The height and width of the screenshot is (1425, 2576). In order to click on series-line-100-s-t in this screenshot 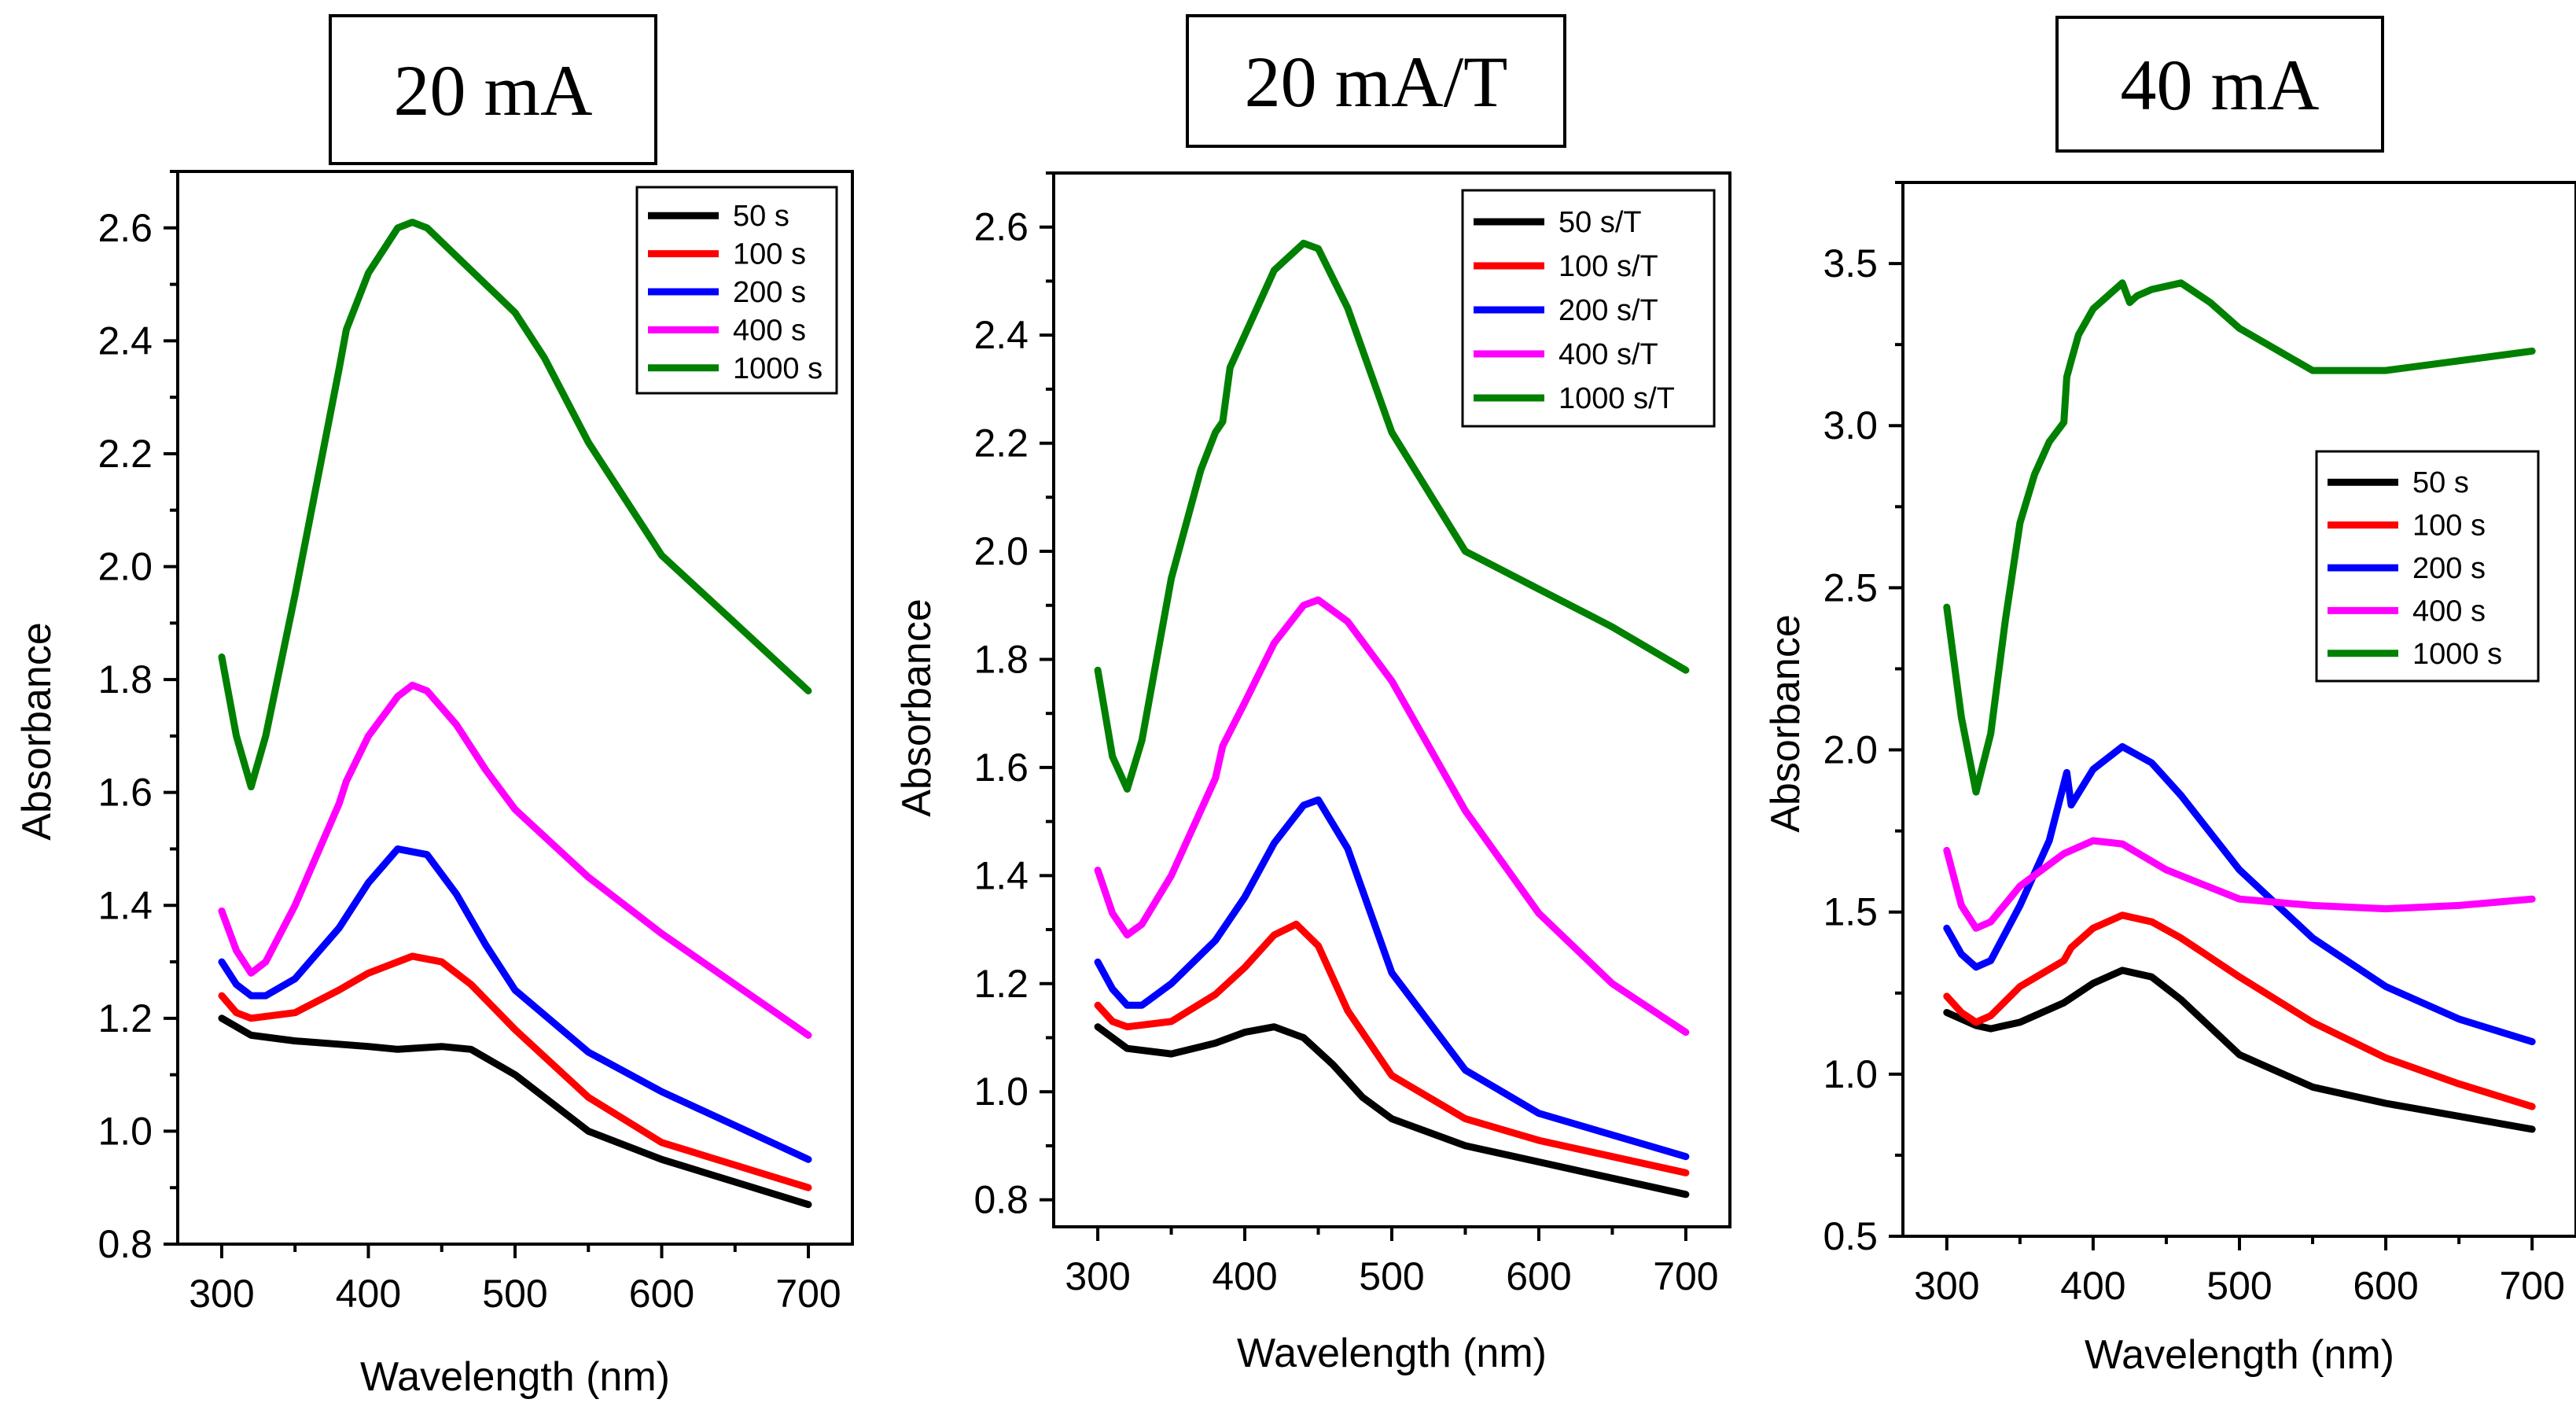, I will do `click(1392, 1048)`.